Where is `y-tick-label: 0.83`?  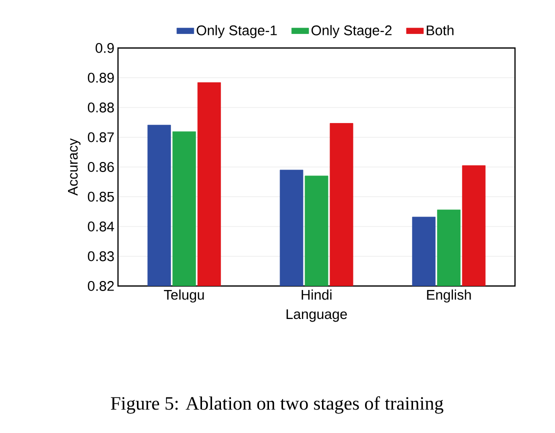
y-tick-label: 0.83 is located at coordinates (101, 256).